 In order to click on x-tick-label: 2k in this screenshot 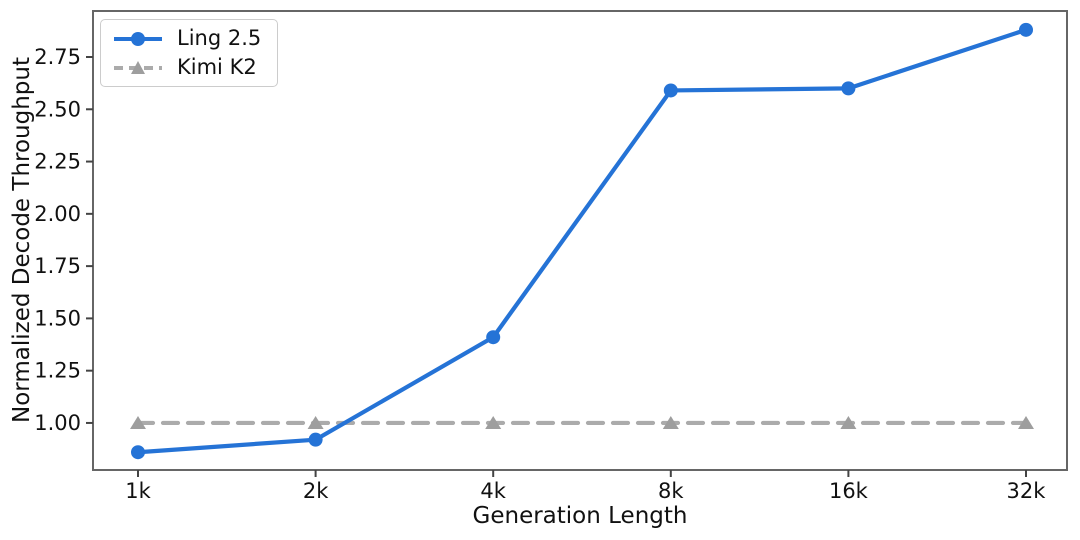, I will do `click(316, 491)`.